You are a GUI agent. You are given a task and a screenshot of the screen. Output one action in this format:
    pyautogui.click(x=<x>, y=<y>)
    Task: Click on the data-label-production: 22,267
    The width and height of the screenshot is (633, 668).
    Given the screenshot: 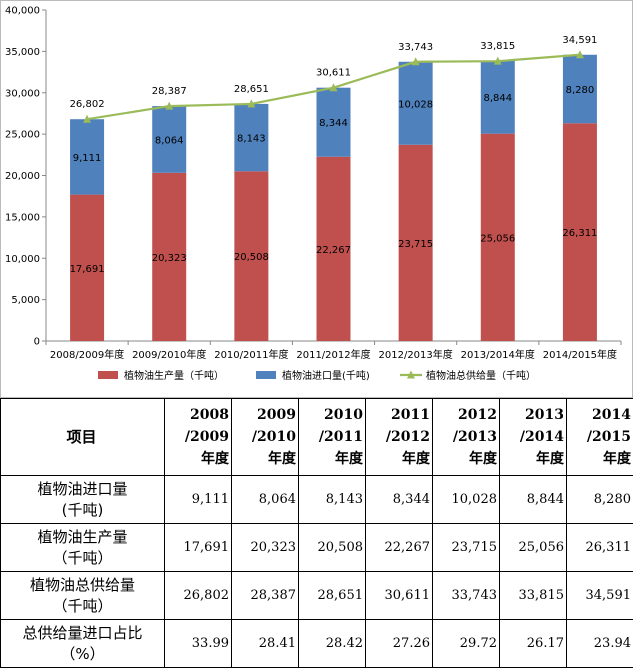 What is the action you would take?
    pyautogui.click(x=333, y=250)
    